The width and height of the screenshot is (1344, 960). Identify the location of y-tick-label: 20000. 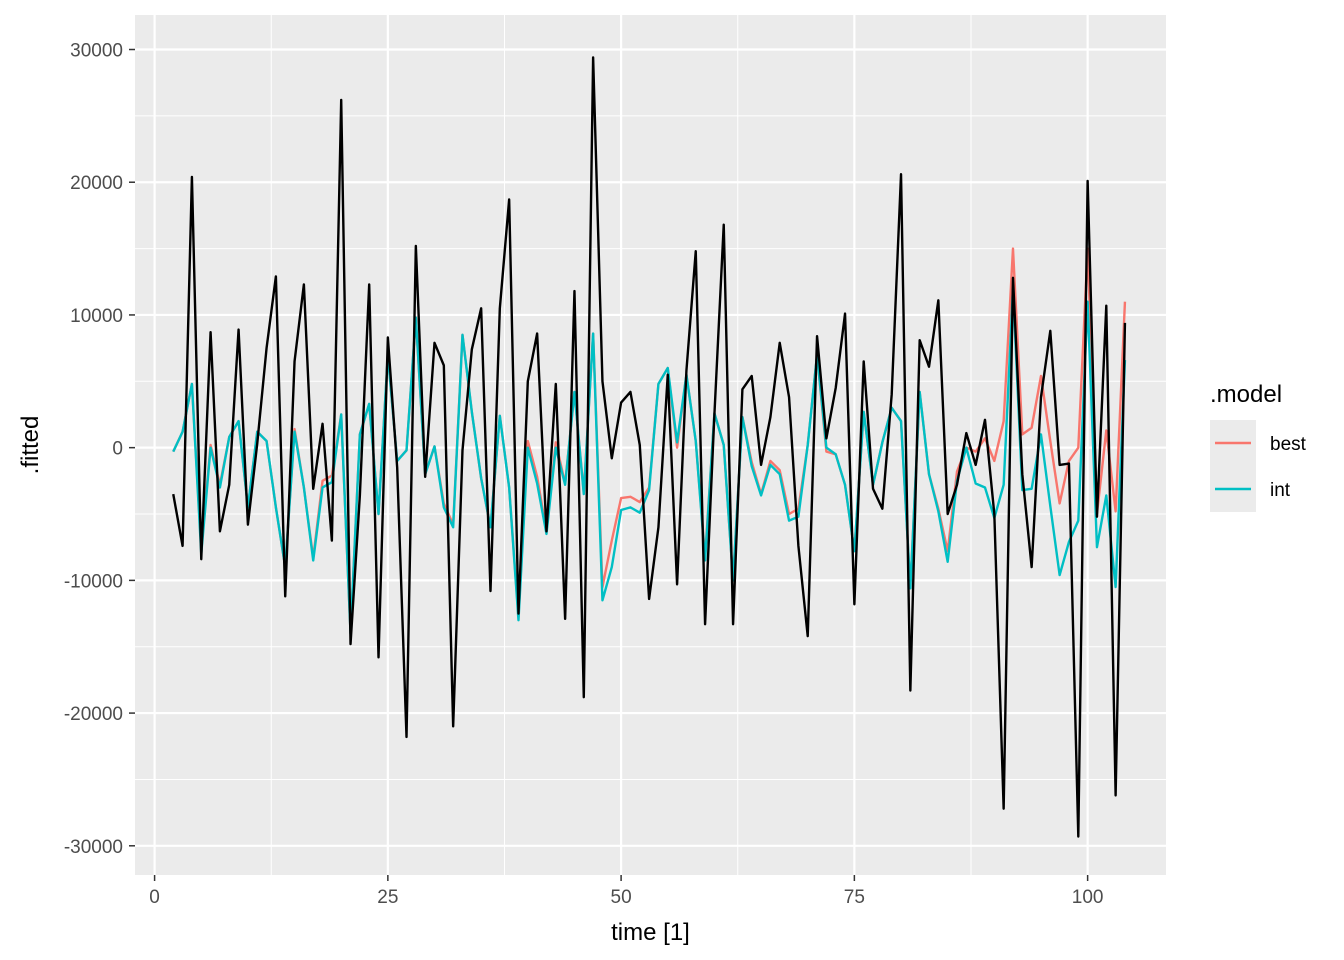
(96, 183).